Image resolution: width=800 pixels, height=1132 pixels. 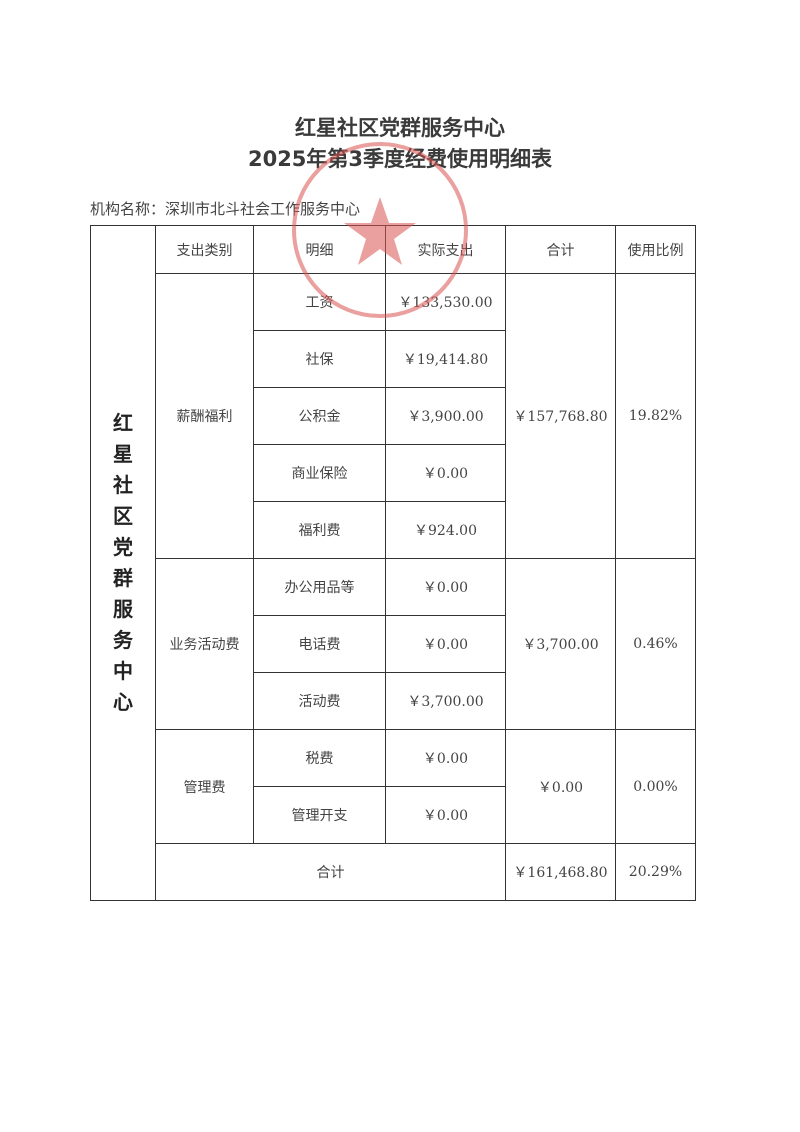 I want to click on table-row: 管理开支 ￥0.00, so click(x=393, y=815).